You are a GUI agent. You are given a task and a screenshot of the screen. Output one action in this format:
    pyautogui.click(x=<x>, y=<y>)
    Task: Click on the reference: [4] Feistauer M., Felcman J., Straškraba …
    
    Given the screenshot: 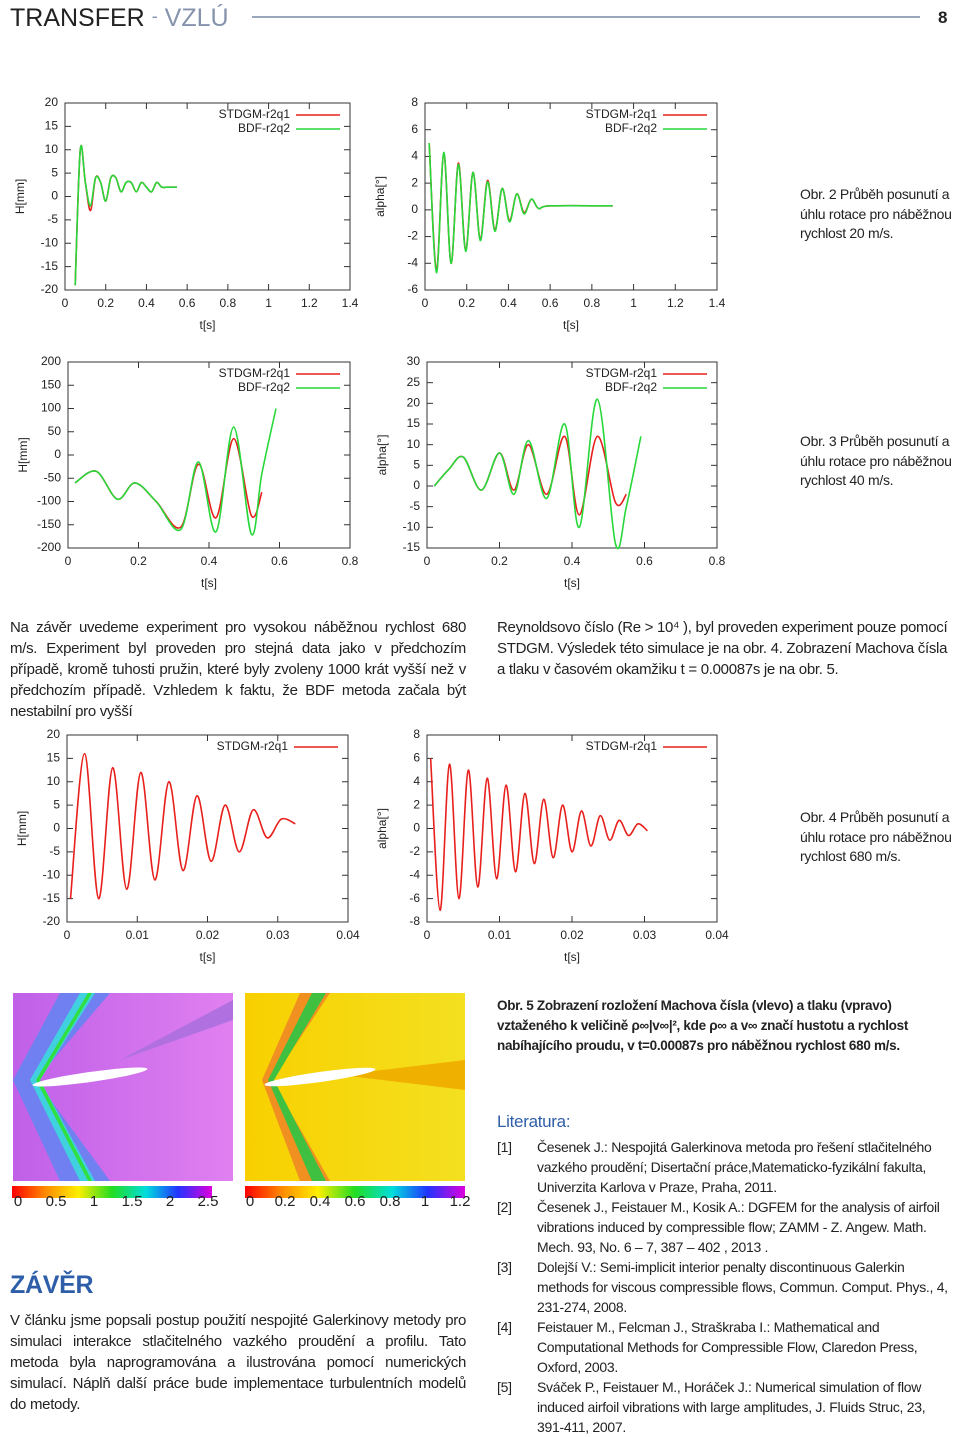 What is the action you would take?
    pyautogui.click(x=726, y=1347)
    